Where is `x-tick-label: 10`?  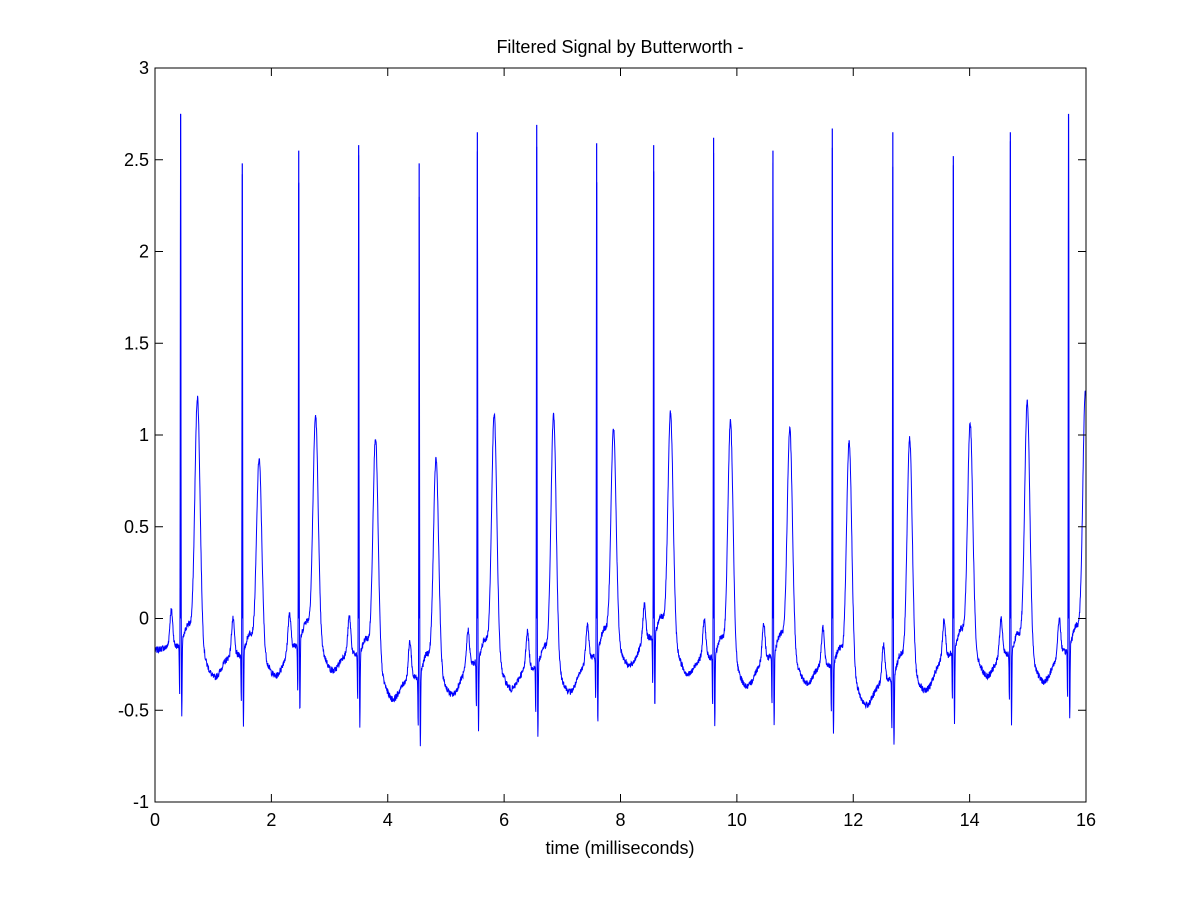
x-tick-label: 10 is located at coordinates (737, 820).